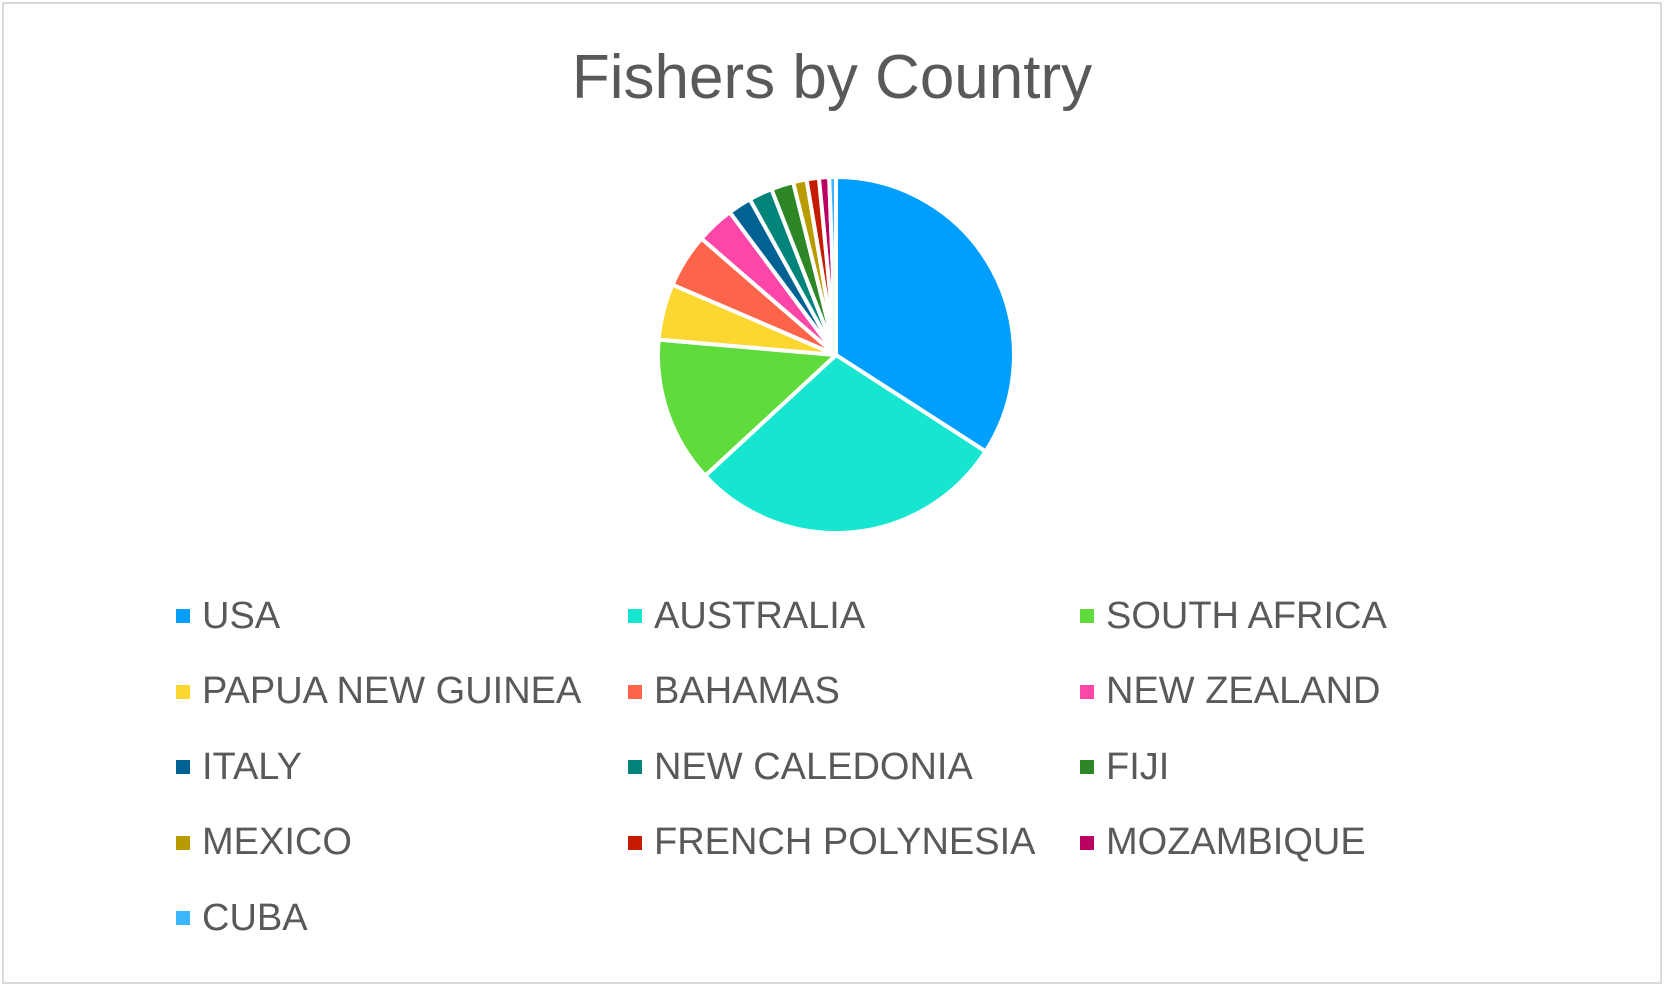 Image resolution: width=1668 pixels, height=990 pixels. Describe the element at coordinates (747, 407) in the screenshot. I see `pie-slice-south-africa` at that location.